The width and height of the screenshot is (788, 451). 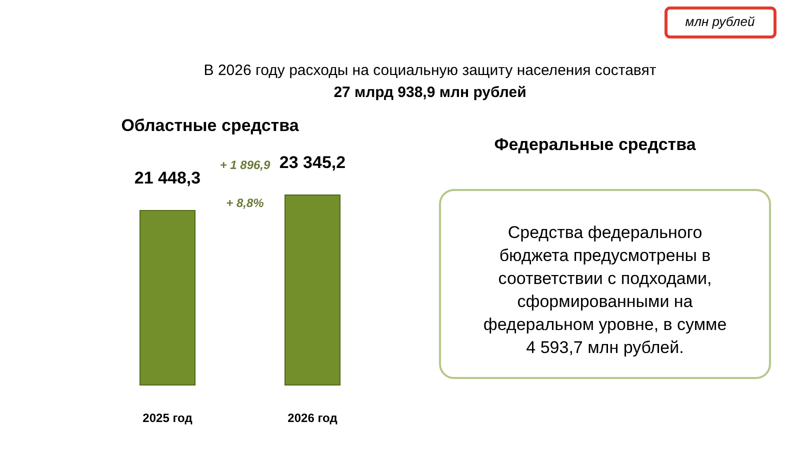 What do you see at coordinates (595, 144) in the screenshot?
I see `text: Федеральные средства` at bounding box center [595, 144].